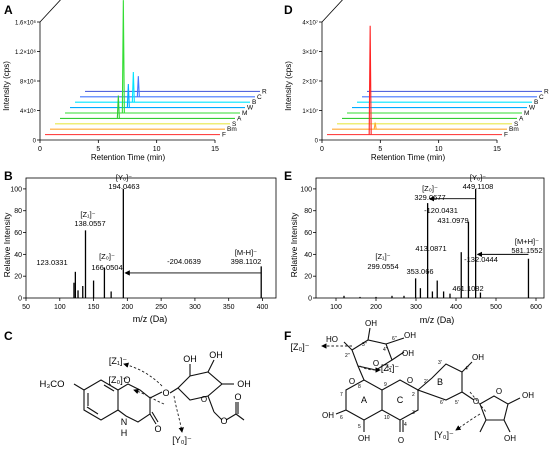 The width and height of the screenshot is (550, 465). I want to click on fragment-arrow-y0, so click(178, 414).